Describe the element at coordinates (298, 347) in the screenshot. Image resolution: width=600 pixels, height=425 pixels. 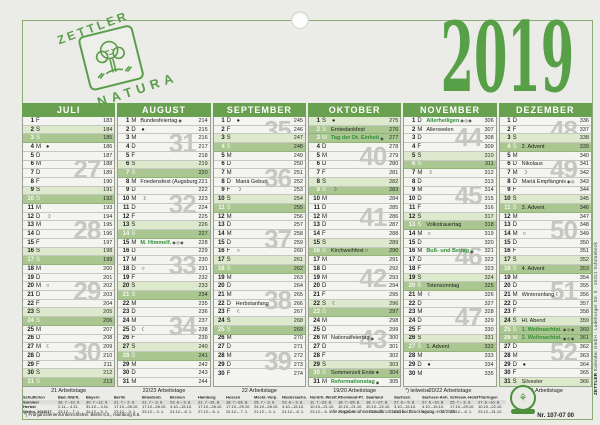
I see `day-of-year: 271` at that location.